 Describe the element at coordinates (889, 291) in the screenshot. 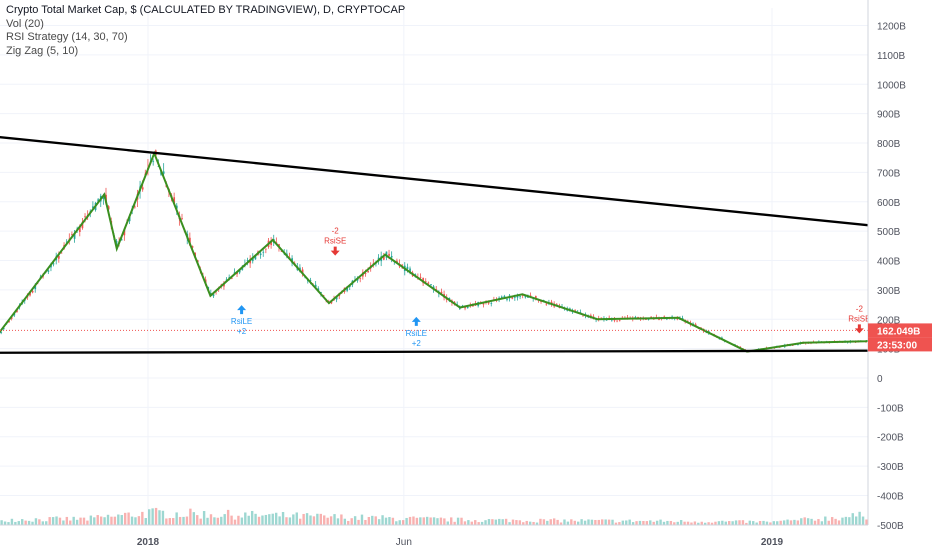

I see `price-tick-label: 300B` at that location.